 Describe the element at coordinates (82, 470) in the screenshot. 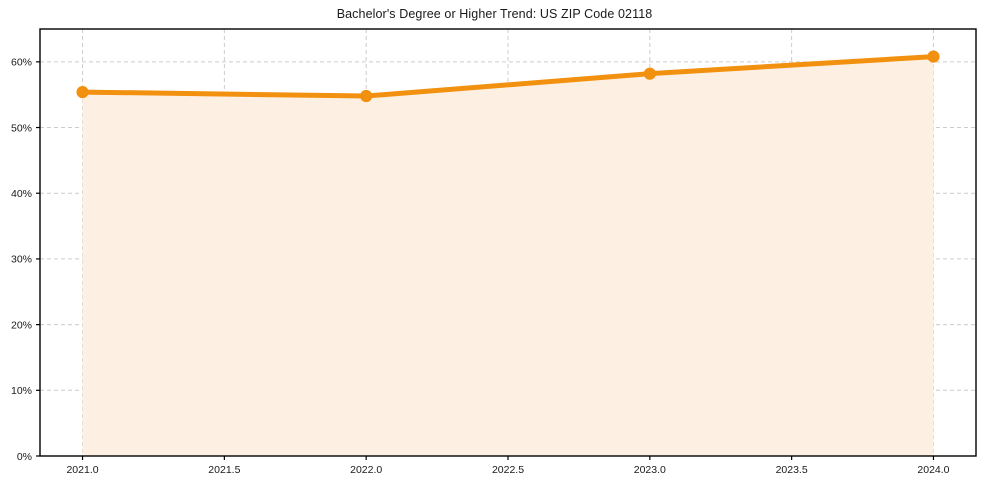

I see `x-tick-label: 2021.0` at that location.